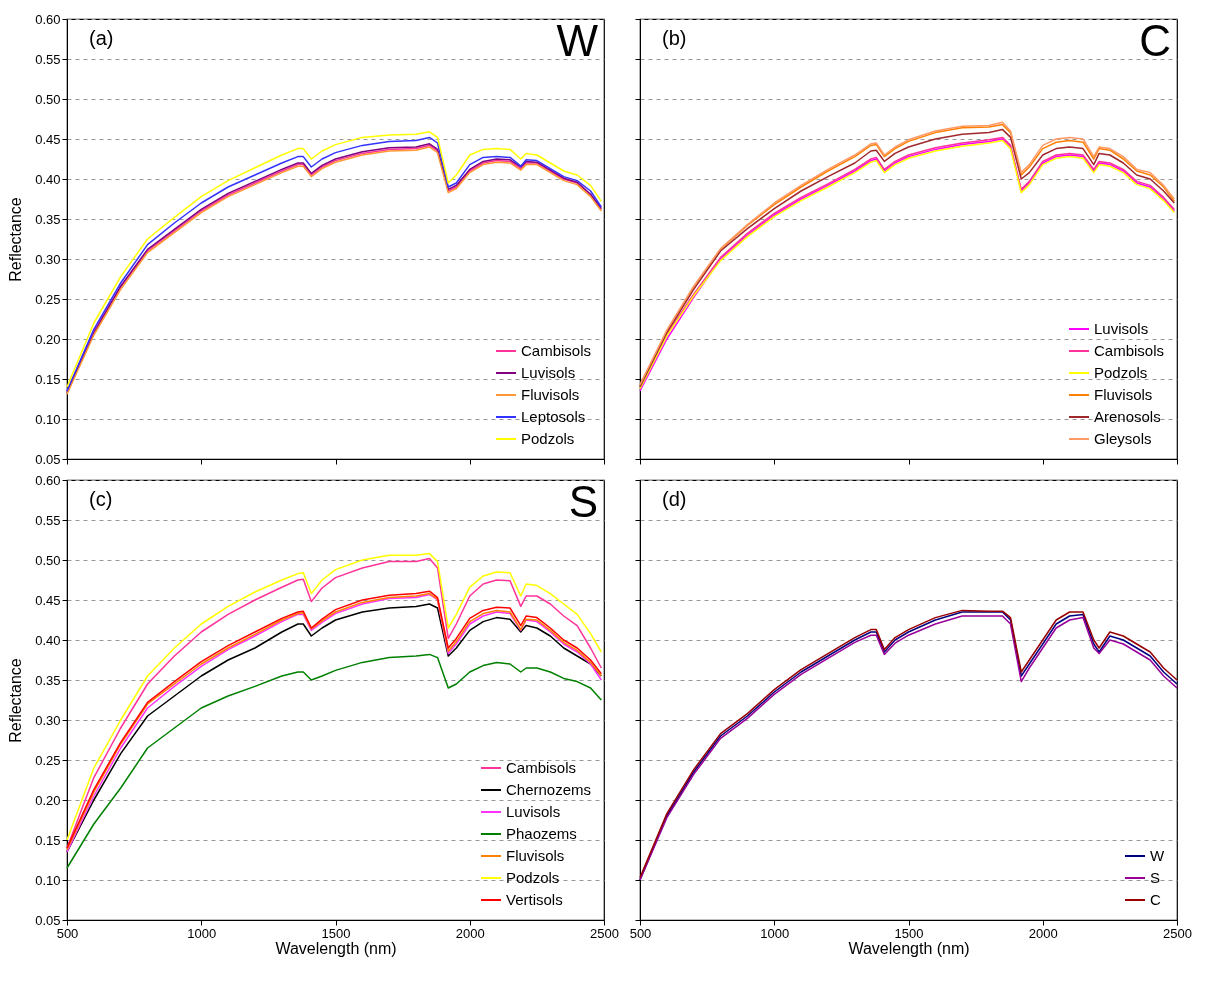  I want to click on line-series, so click(334, 761).